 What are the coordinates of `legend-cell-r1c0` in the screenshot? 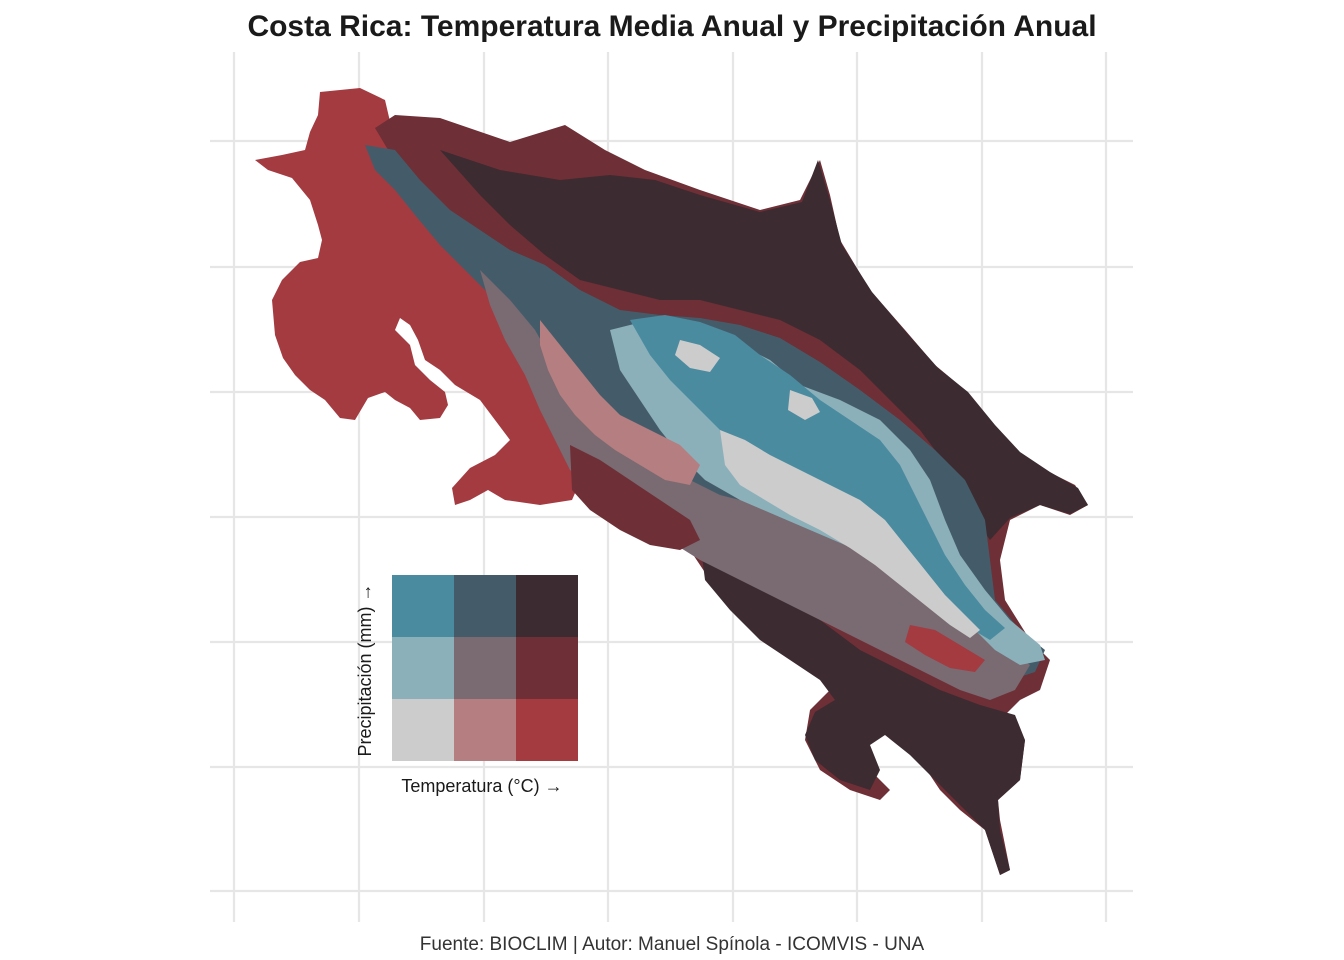 It's located at (423, 668).